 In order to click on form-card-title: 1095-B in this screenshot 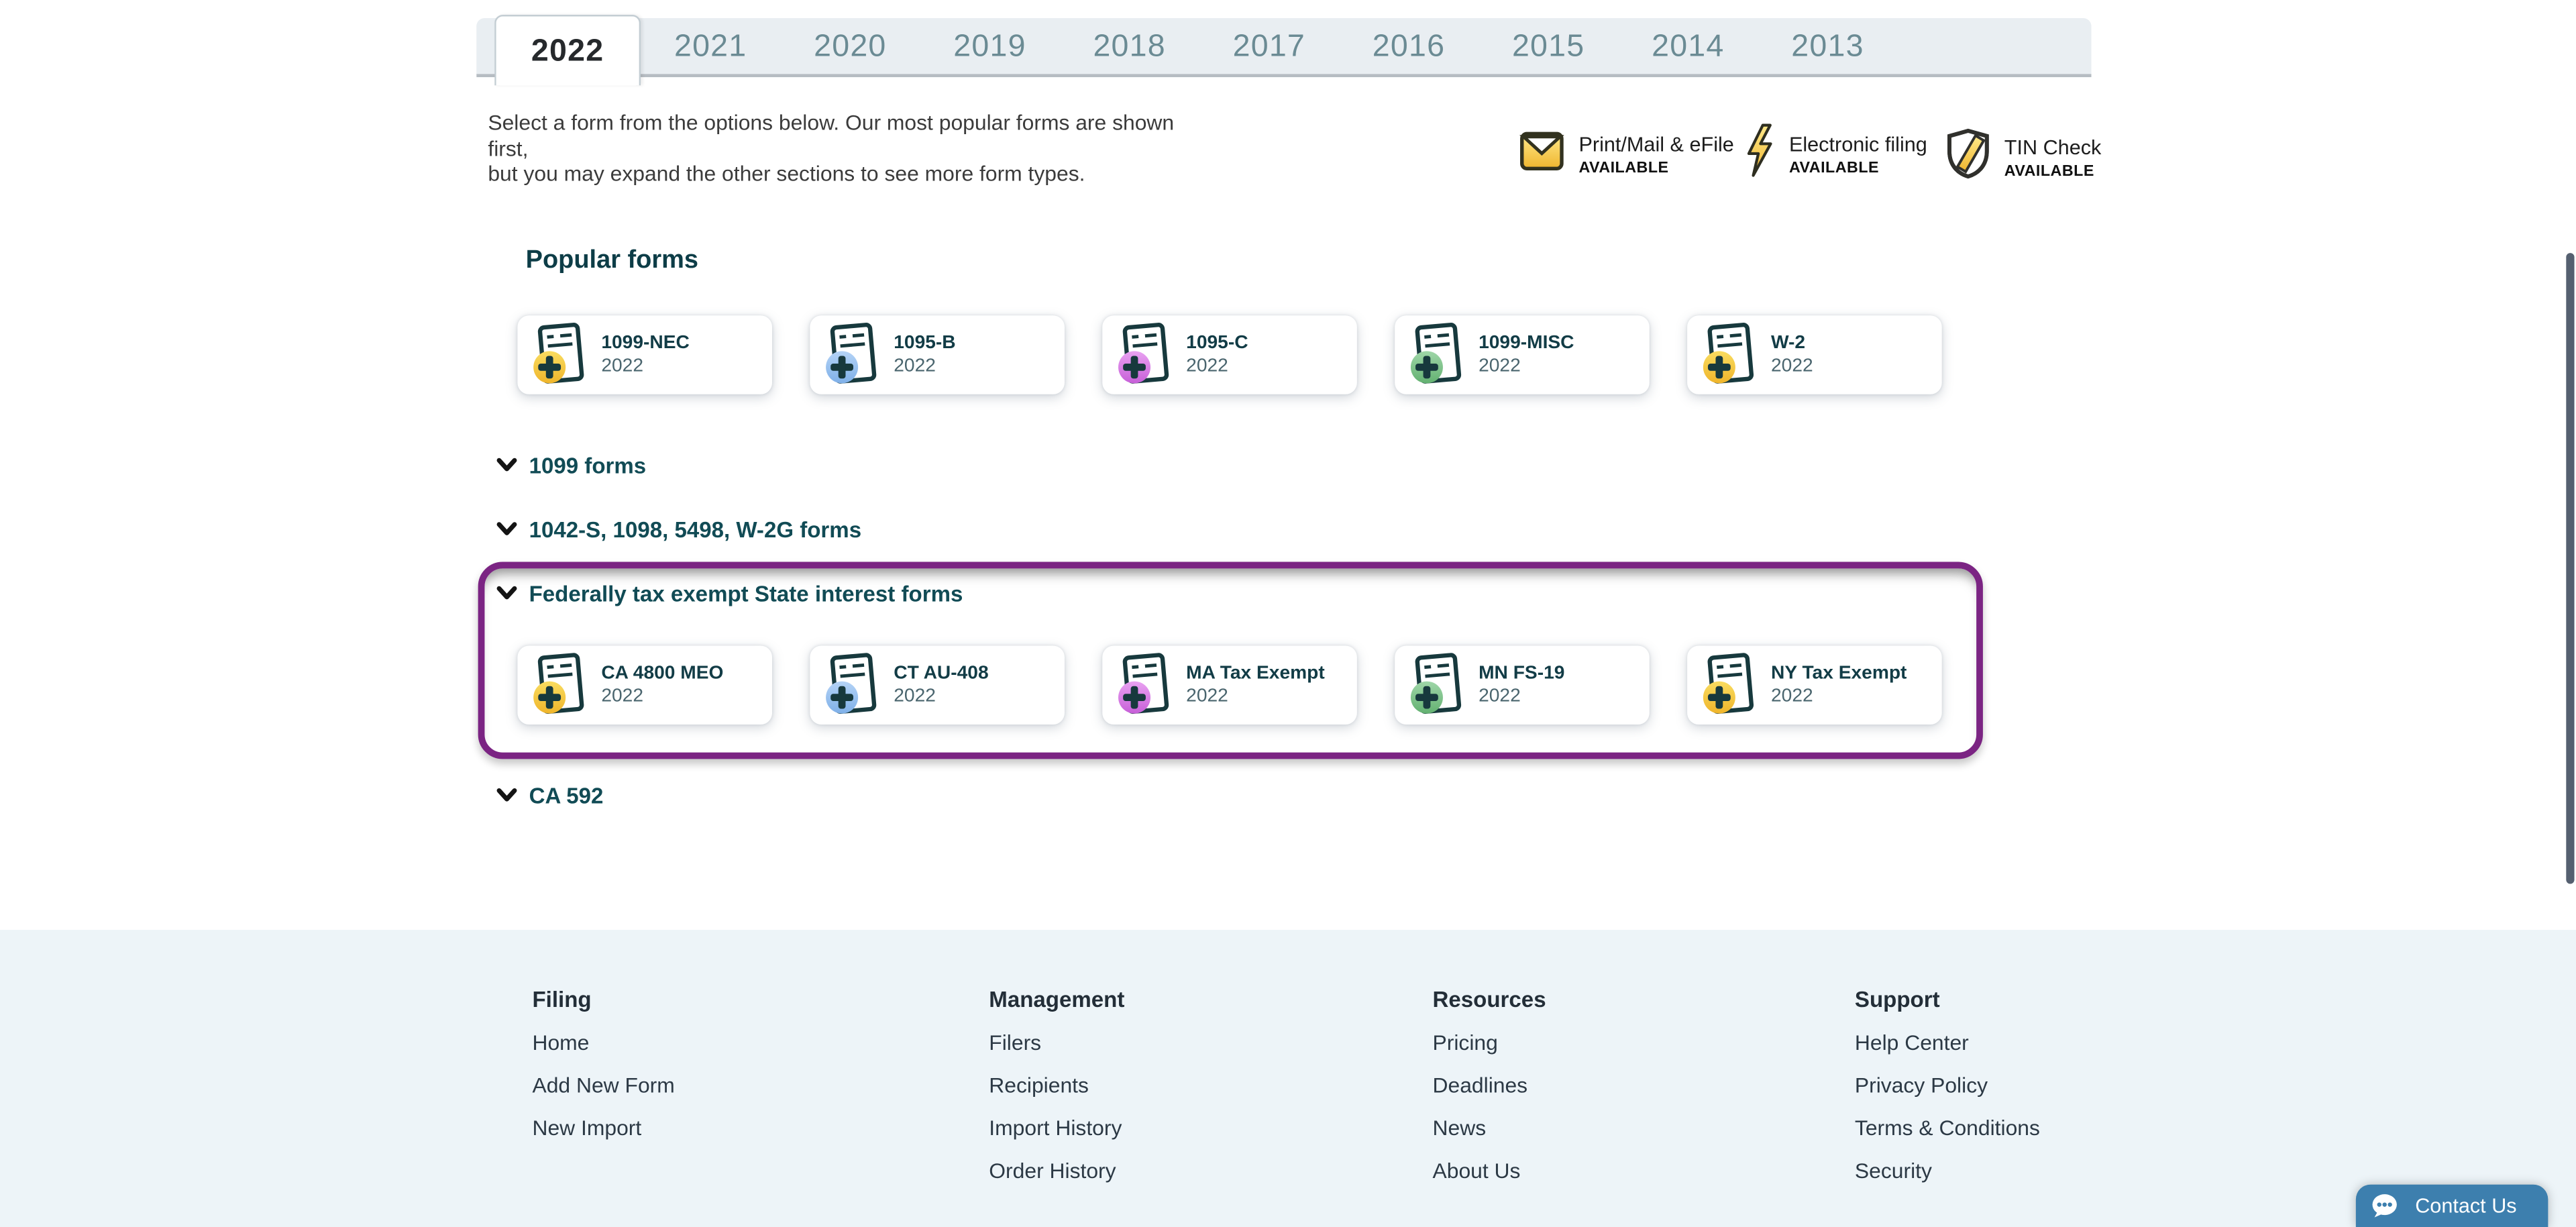, I will do `click(925, 343)`.